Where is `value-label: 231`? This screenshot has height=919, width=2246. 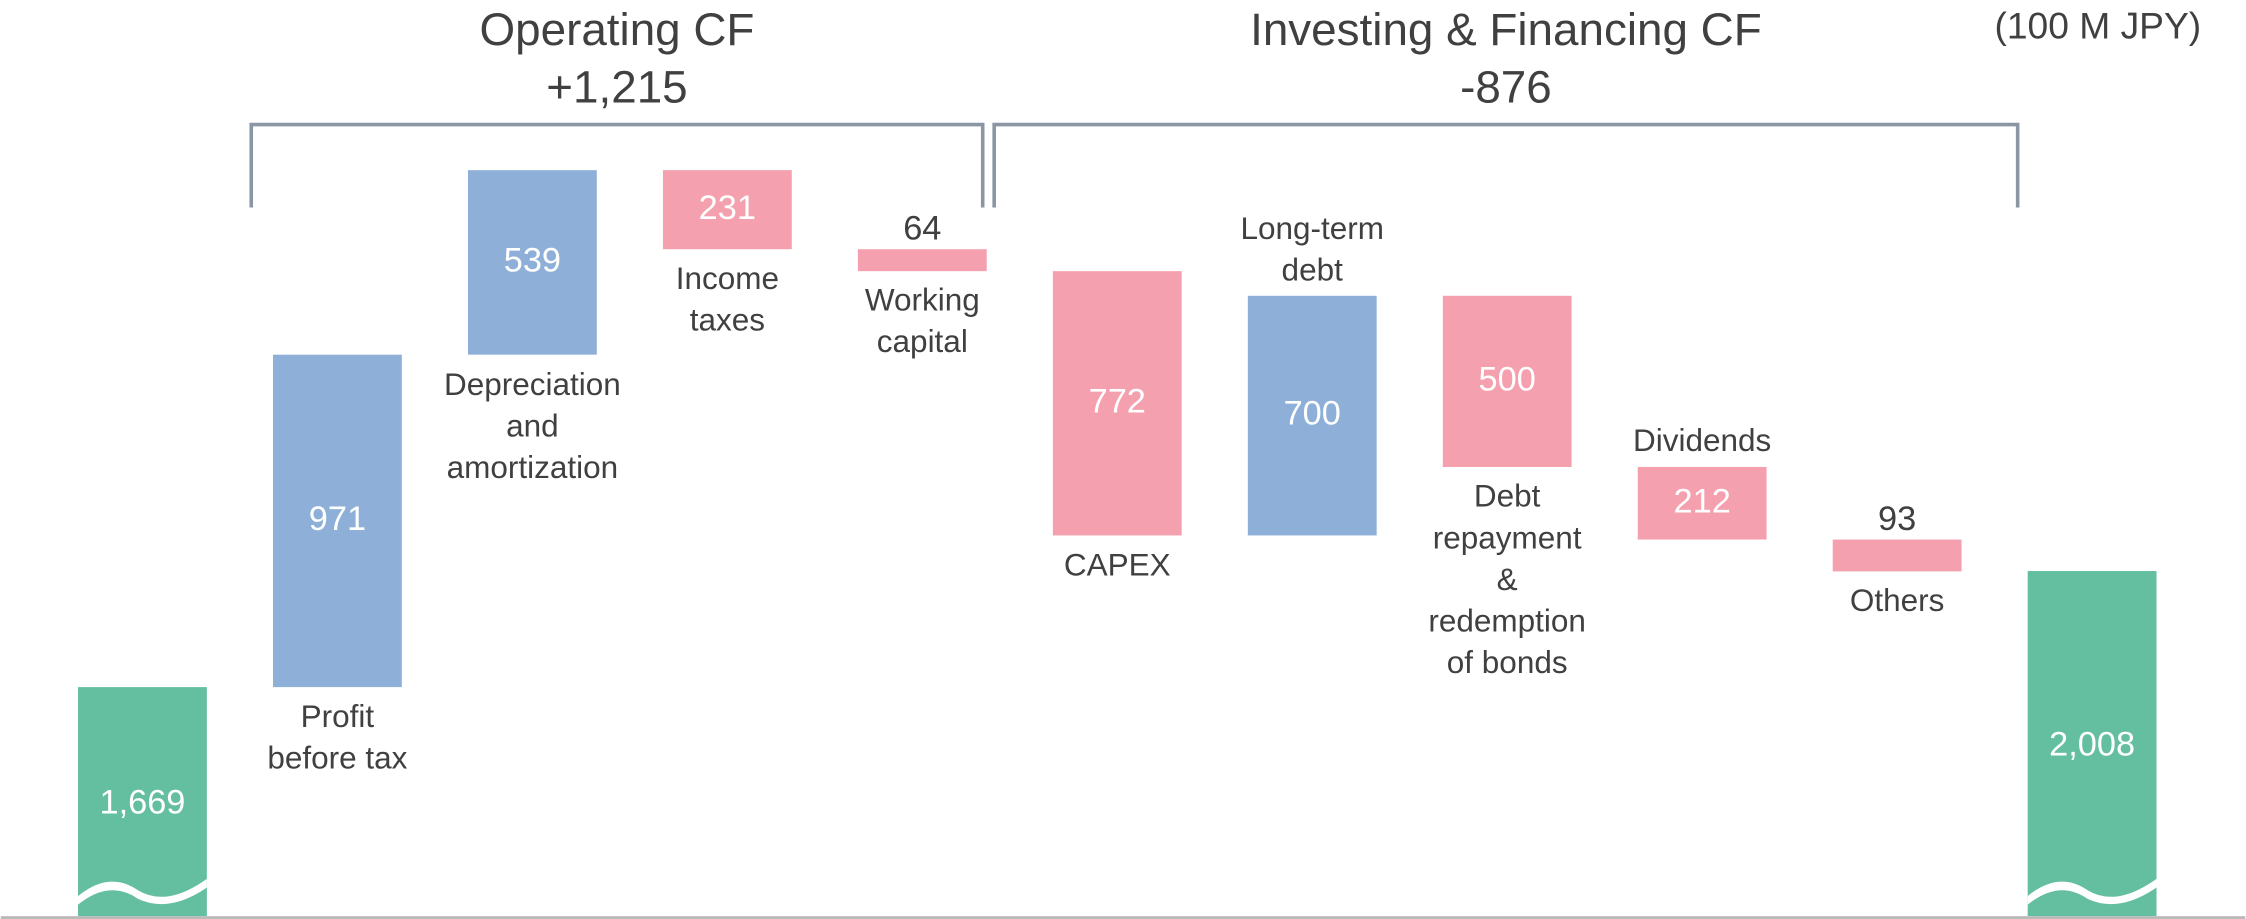
value-label: 231 is located at coordinates (727, 208).